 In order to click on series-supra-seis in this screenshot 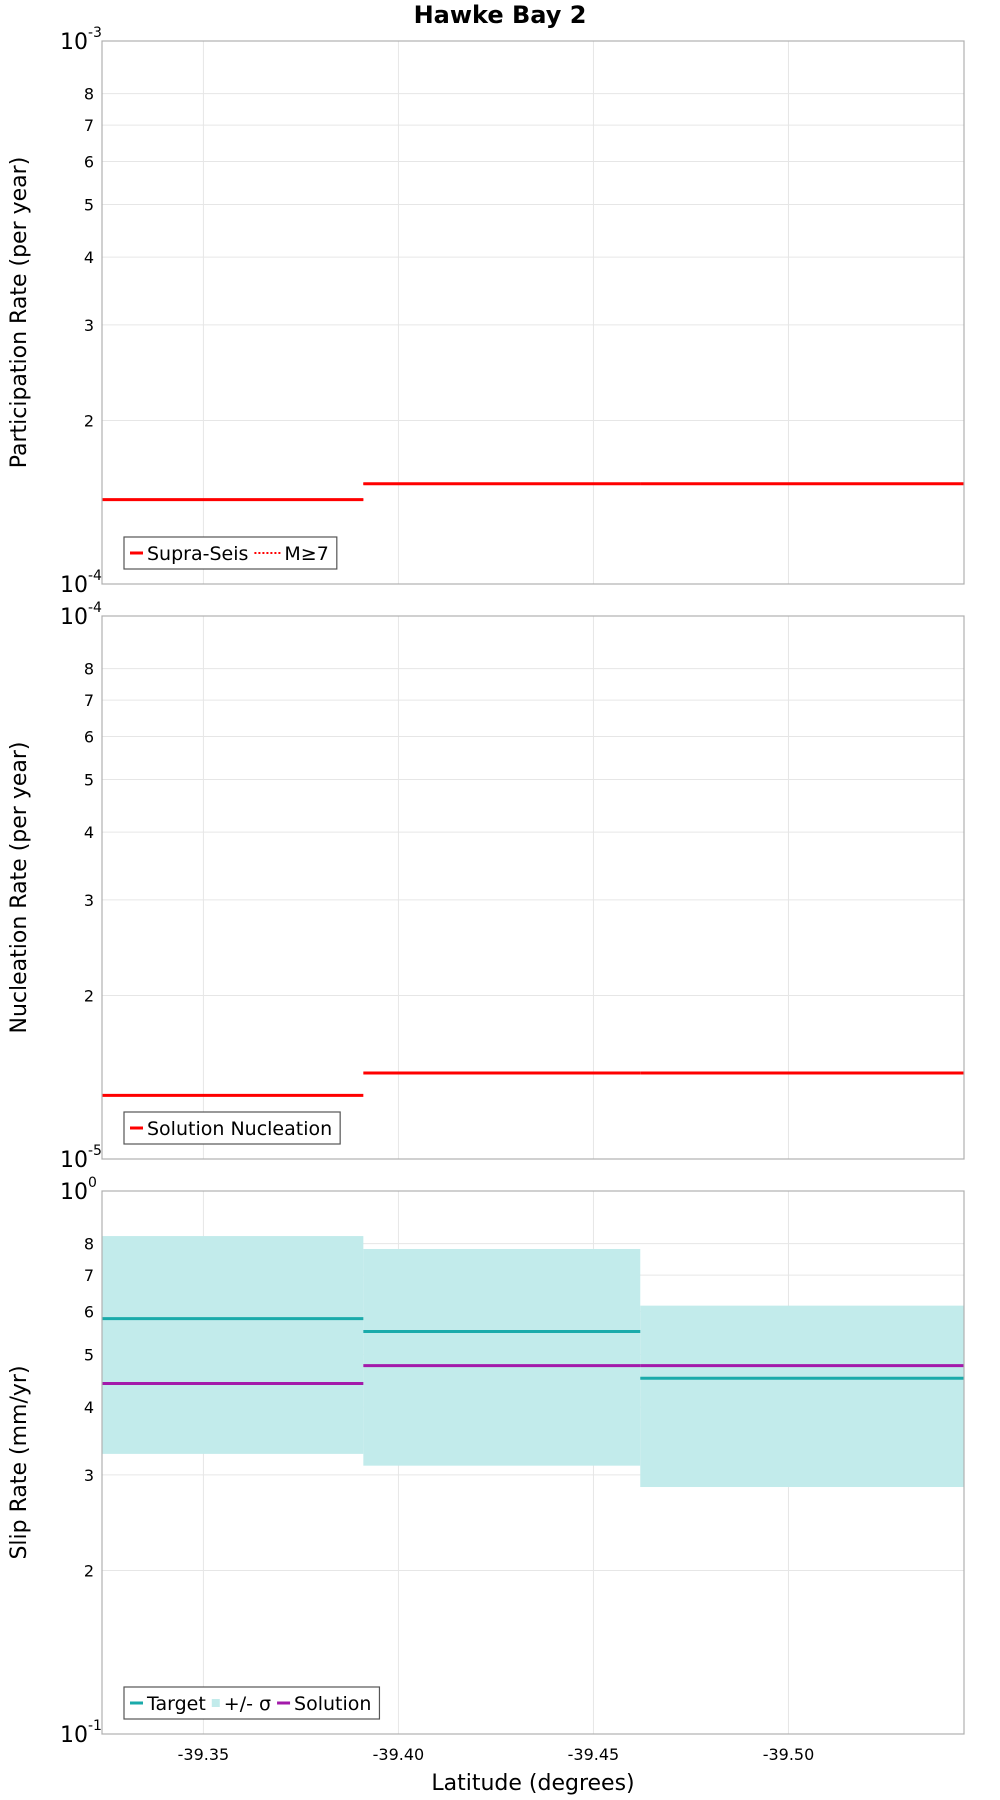, I will do `click(533, 492)`.